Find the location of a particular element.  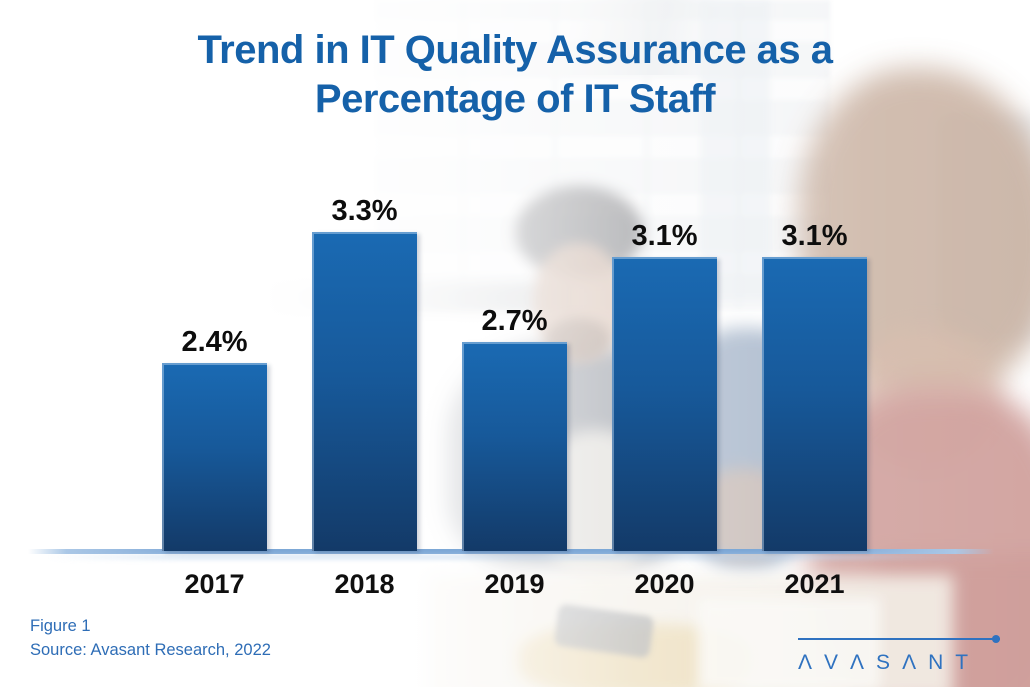

year-label-2018: 2018 is located at coordinates (364, 584).